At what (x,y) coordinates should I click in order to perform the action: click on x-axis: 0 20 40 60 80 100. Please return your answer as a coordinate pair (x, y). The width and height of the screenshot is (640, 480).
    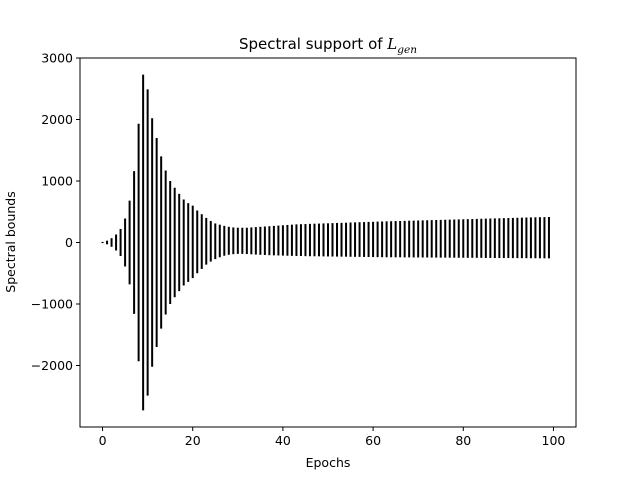
    Looking at the image, I should click on (332, 437).